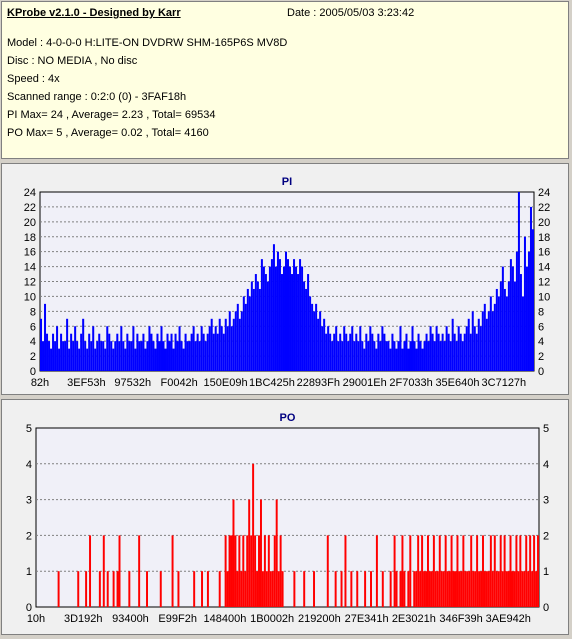 The height and width of the screenshot is (639, 572). Describe the element at coordinates (108, 133) in the screenshot. I see `po-summary-line: PO Max= 5 , Average= 0.02 , Total= 4160` at that location.